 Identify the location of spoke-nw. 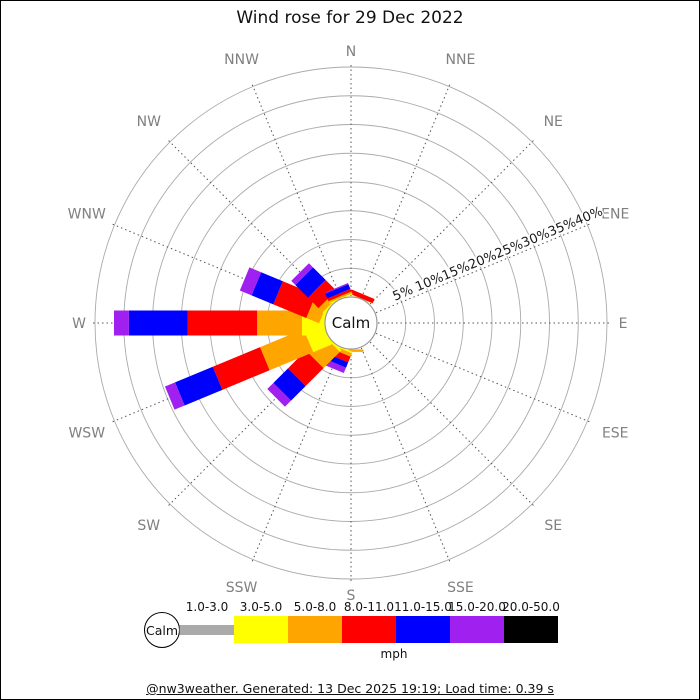
(249, 221).